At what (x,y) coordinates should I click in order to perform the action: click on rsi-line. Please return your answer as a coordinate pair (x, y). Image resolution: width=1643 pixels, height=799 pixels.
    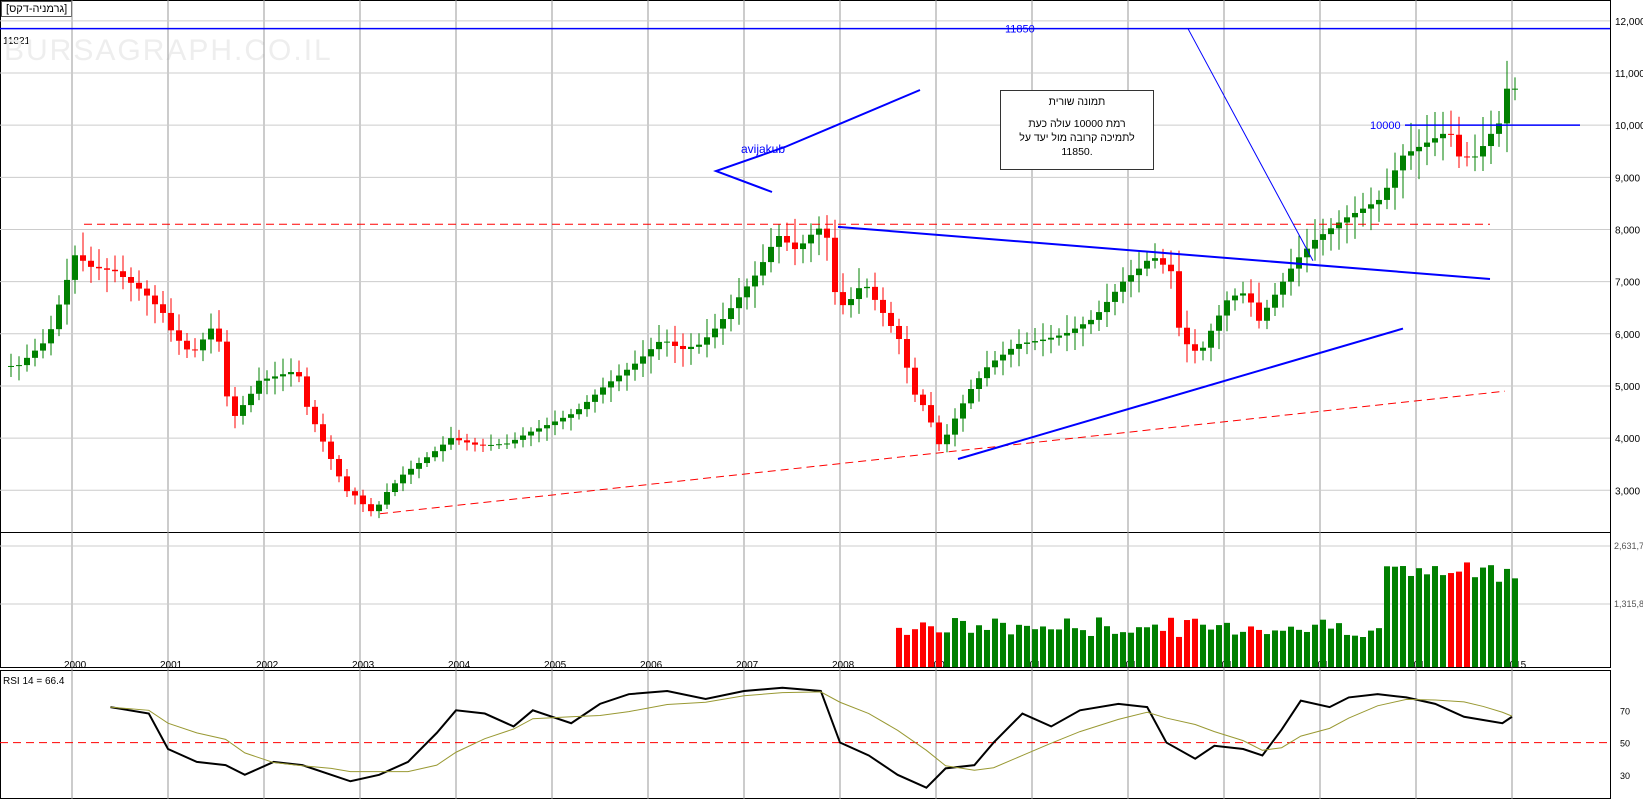
    Looking at the image, I should click on (811, 737).